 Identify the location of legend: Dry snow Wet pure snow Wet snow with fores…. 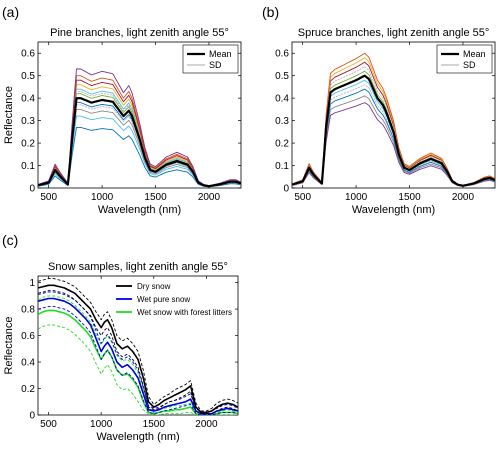
(174, 299).